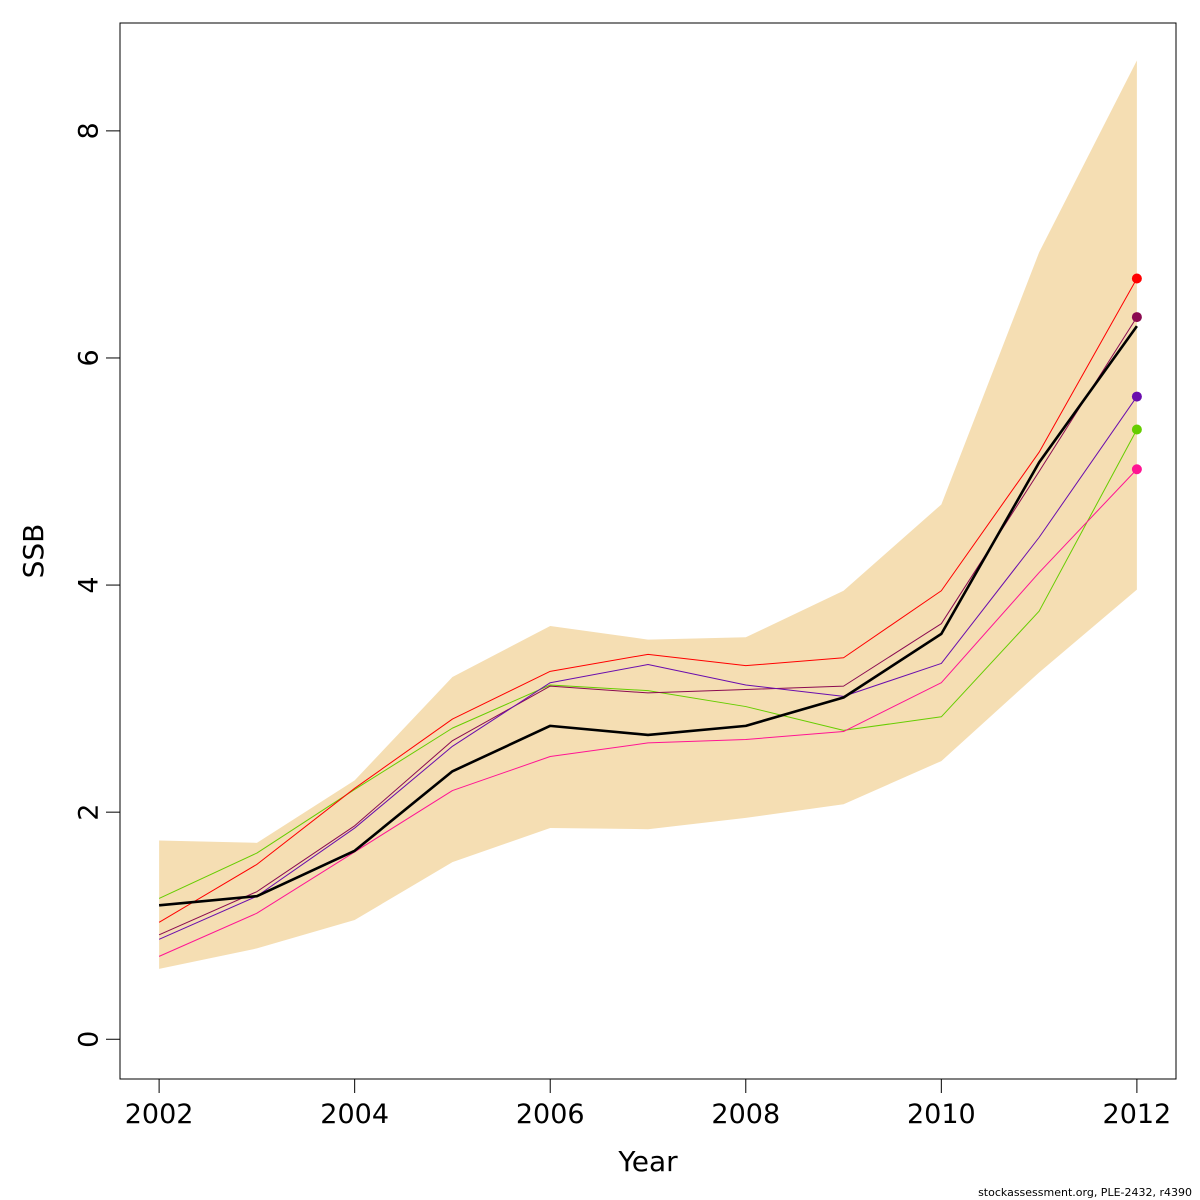 Image resolution: width=1200 pixels, height=1200 pixels. Describe the element at coordinates (89, 130) in the screenshot. I see `y-tick-label: 8` at that location.